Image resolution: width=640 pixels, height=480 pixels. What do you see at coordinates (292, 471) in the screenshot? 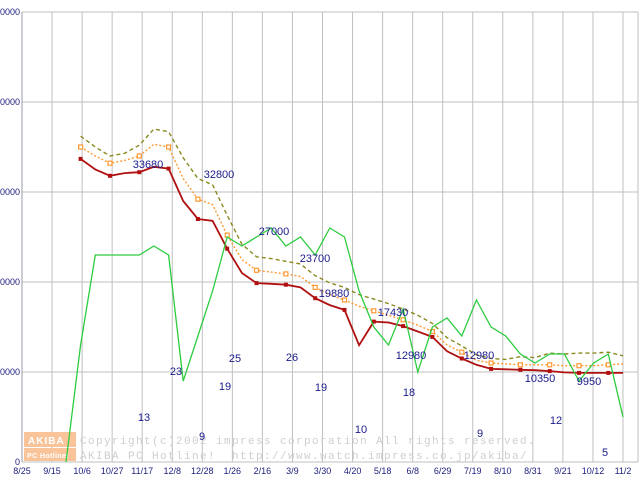
I see `x-tick-label: 3/9` at bounding box center [292, 471].